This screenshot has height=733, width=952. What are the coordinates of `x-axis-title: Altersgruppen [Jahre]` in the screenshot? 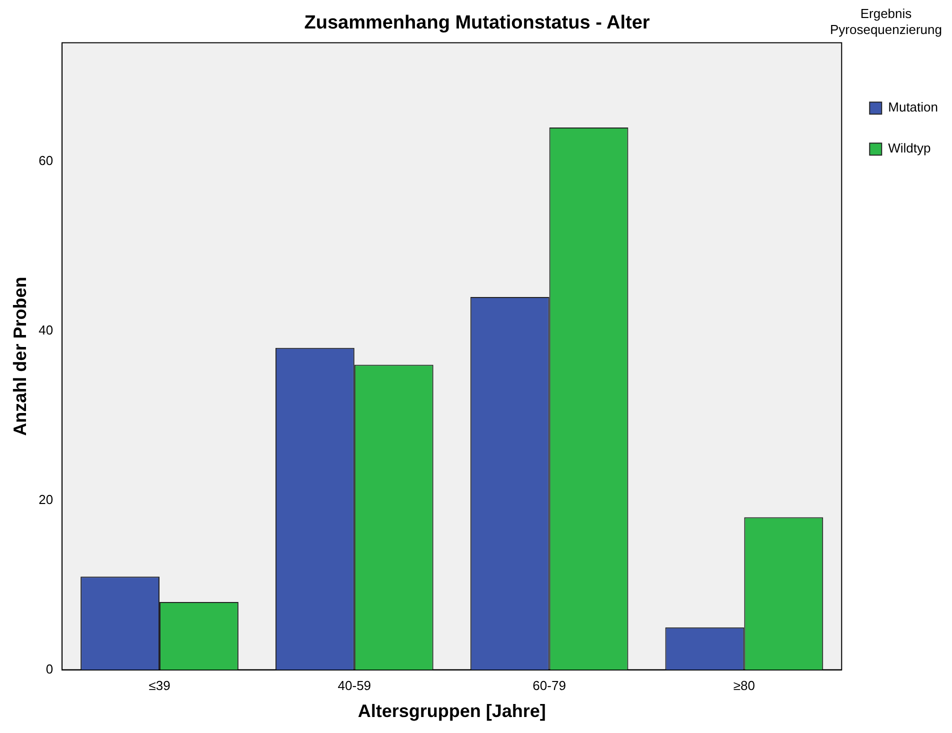 It's located at (452, 711).